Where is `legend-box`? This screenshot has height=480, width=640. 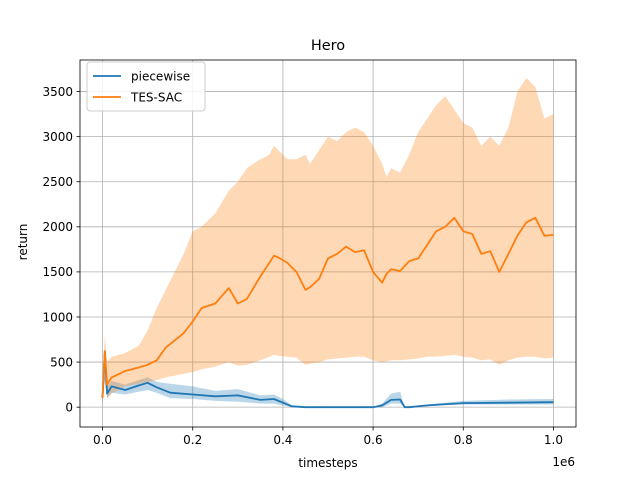
legend-box is located at coordinates (146, 86).